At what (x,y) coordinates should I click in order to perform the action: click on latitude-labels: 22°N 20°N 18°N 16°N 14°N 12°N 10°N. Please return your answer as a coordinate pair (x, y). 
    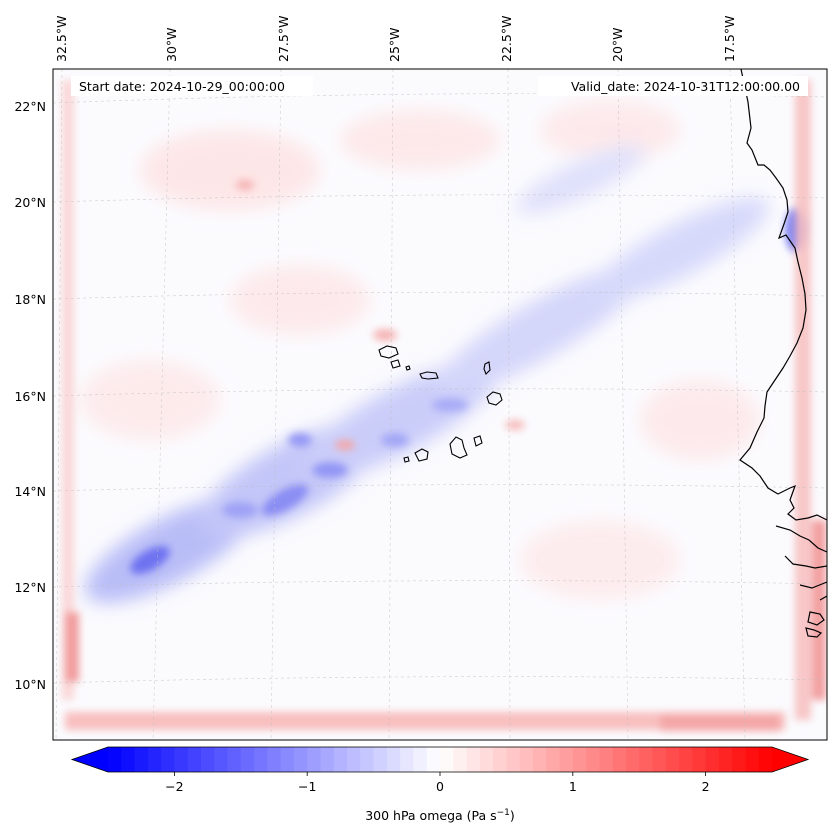
    Looking at the image, I should click on (30, 395).